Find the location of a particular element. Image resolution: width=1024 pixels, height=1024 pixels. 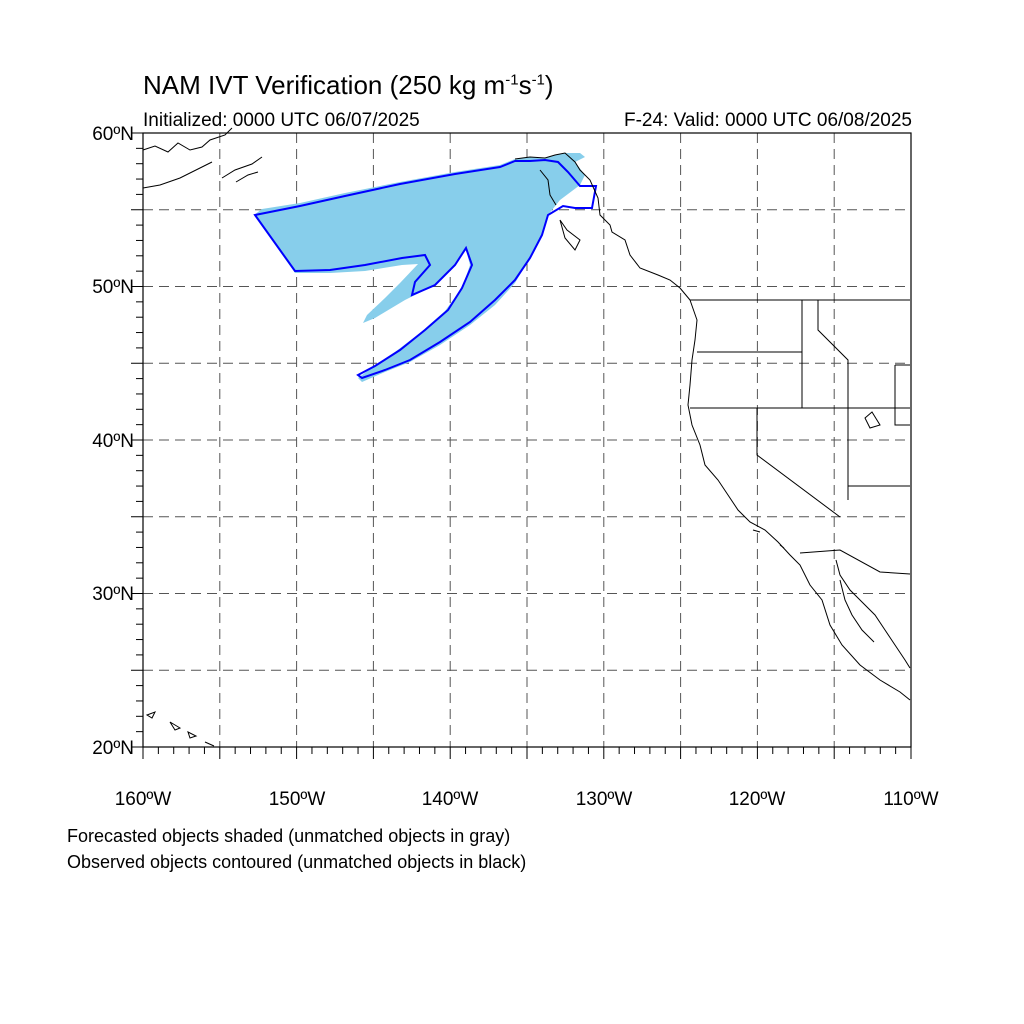

west-coast-usa is located at coordinates (799, 500).